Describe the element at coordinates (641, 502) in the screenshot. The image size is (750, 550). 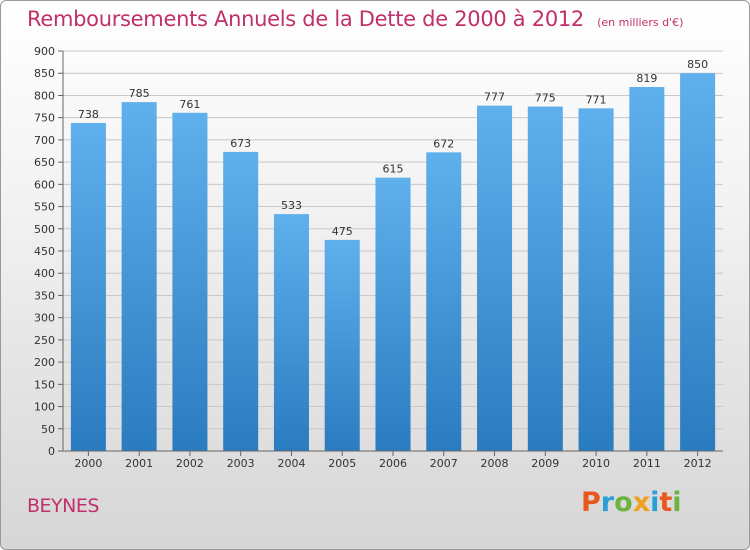
I see `logo-letter: x` at that location.